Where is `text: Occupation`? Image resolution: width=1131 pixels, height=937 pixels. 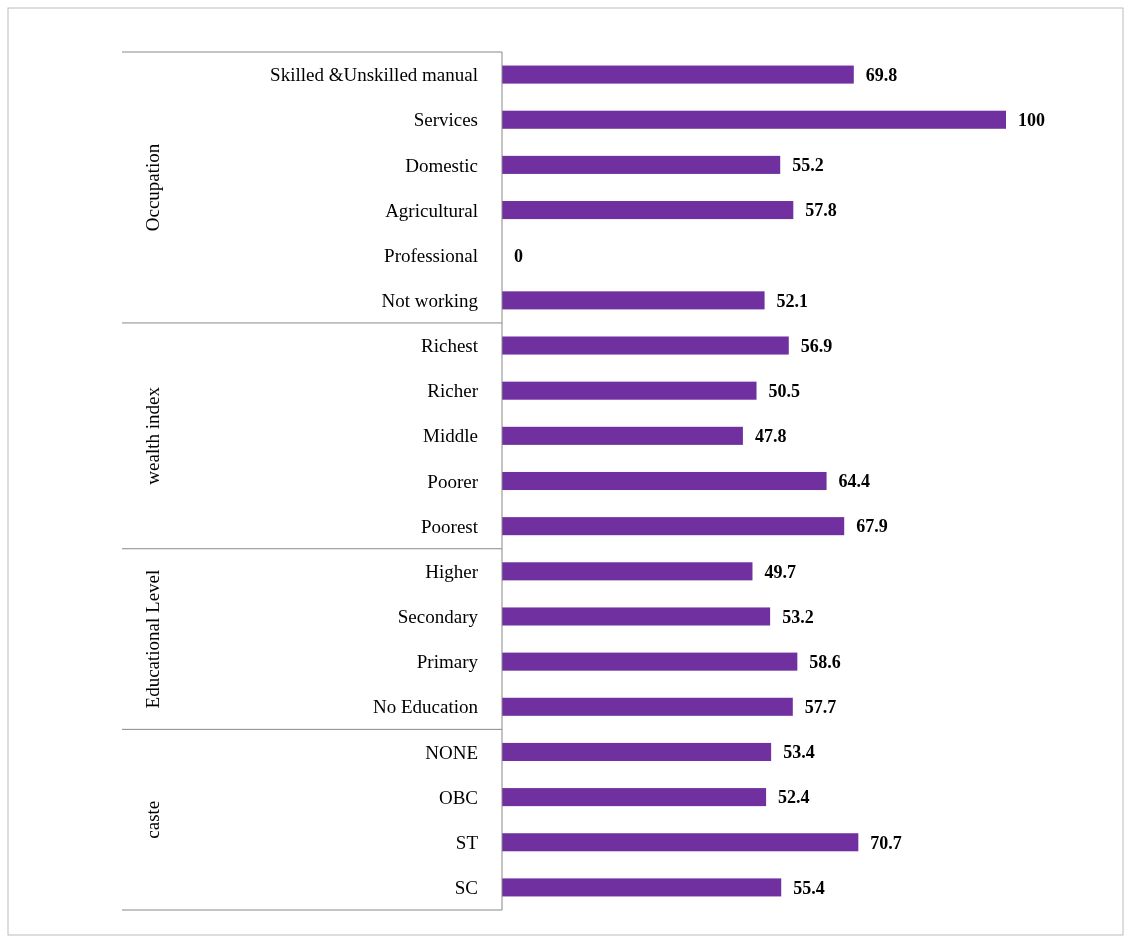
text: Occupation is located at coordinates (152, 187).